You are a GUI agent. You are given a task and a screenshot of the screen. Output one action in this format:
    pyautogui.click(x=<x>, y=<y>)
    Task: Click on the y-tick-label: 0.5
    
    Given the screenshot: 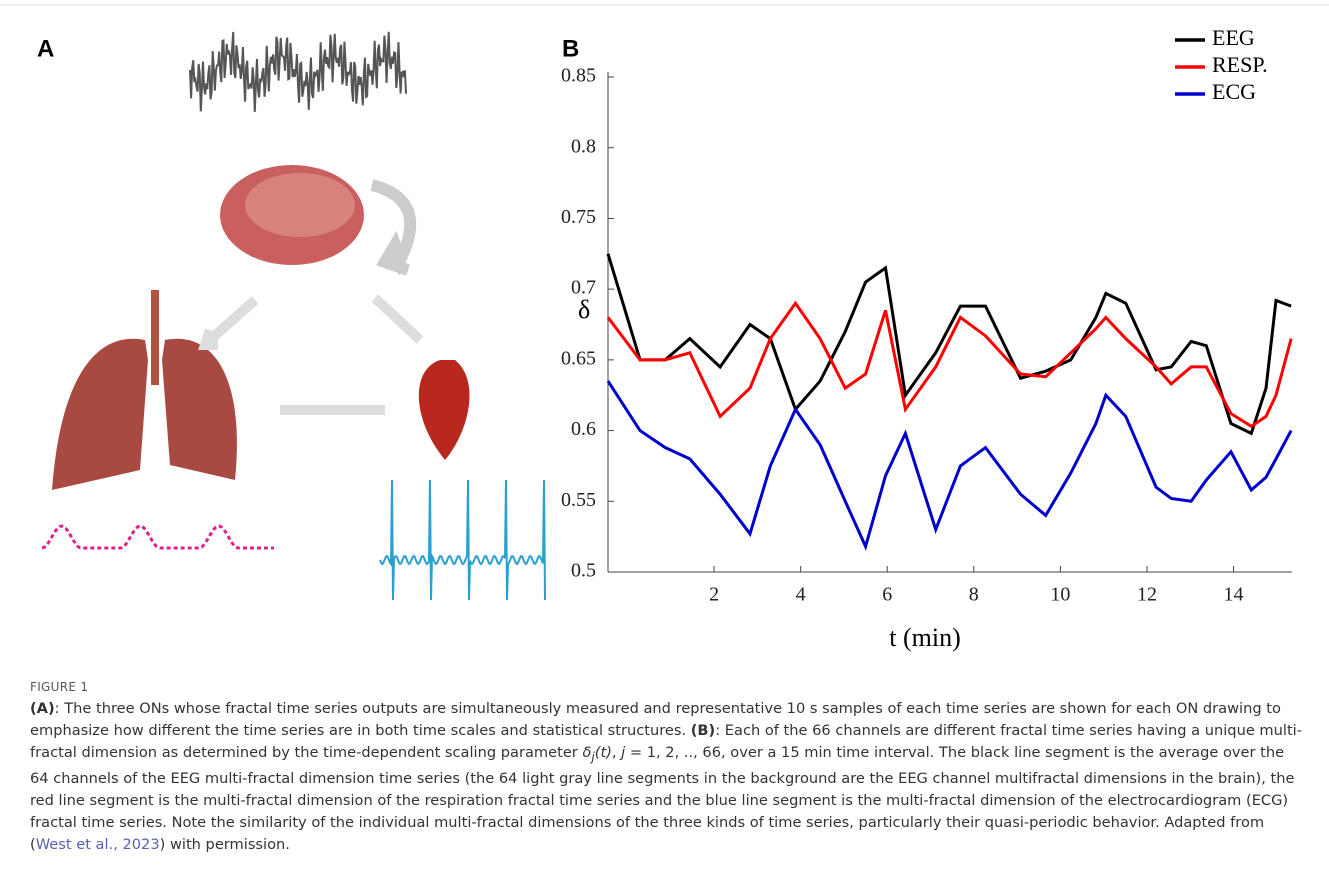 What is the action you would take?
    pyautogui.click(x=583, y=571)
    